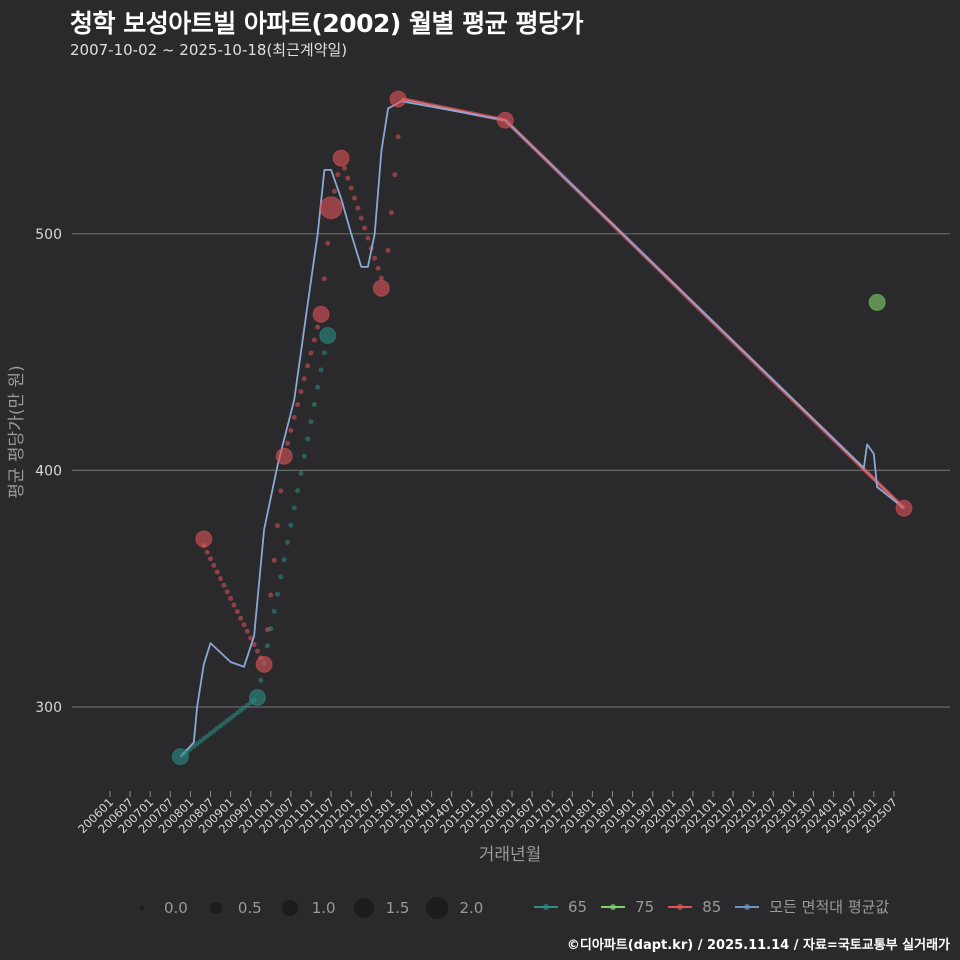 This screenshot has width=960, height=960. What do you see at coordinates (48, 235) in the screenshot?
I see `y-tick-label: 500` at bounding box center [48, 235].